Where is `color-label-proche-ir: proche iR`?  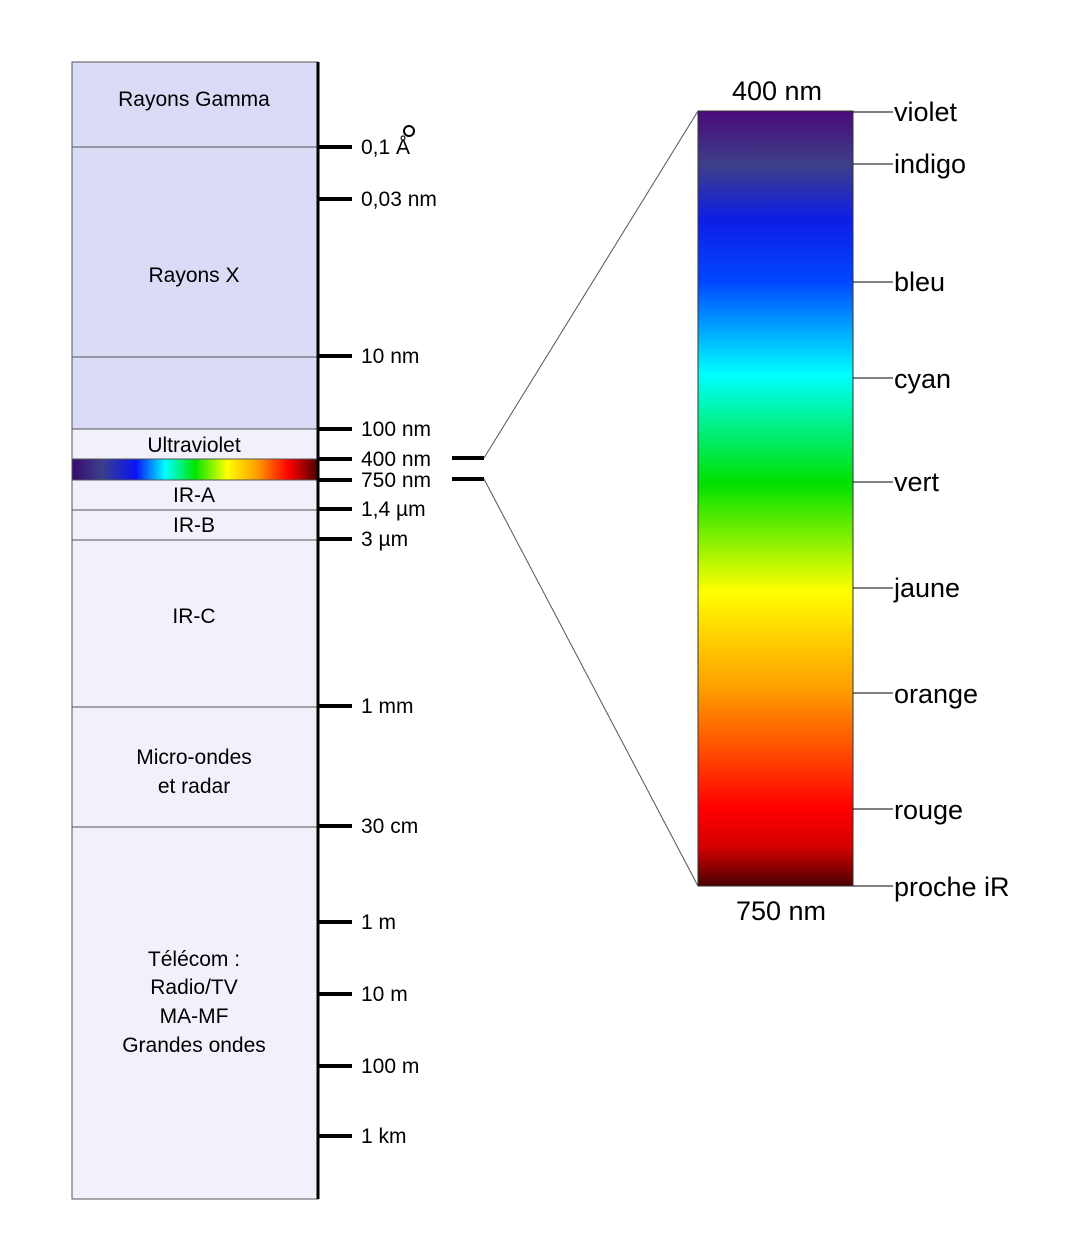 color-label-proche-ir: proche iR is located at coordinates (952, 887).